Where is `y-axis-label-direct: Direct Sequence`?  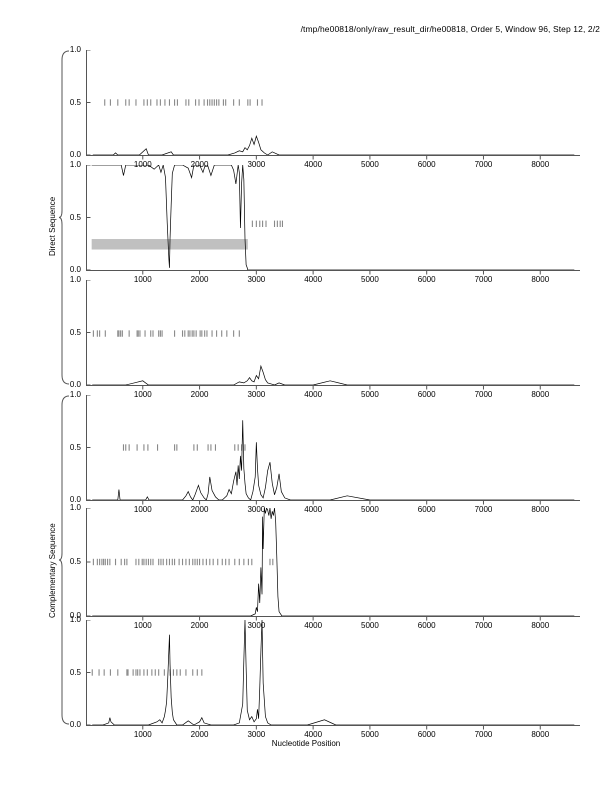 y-axis-label-direct: Direct Sequence is located at coordinates (52, 226).